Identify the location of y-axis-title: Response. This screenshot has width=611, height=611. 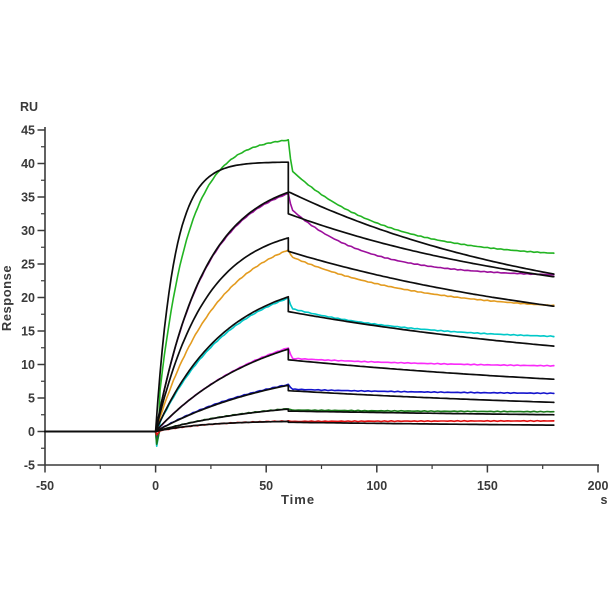
(7, 298).